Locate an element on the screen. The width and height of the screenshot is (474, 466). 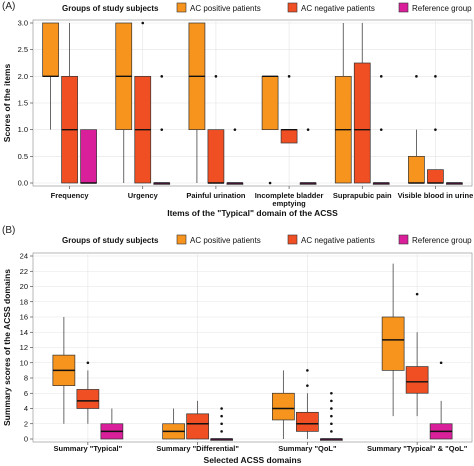
x-tick-label: Summary "Typical" & "QoL" is located at coordinates (417, 448).